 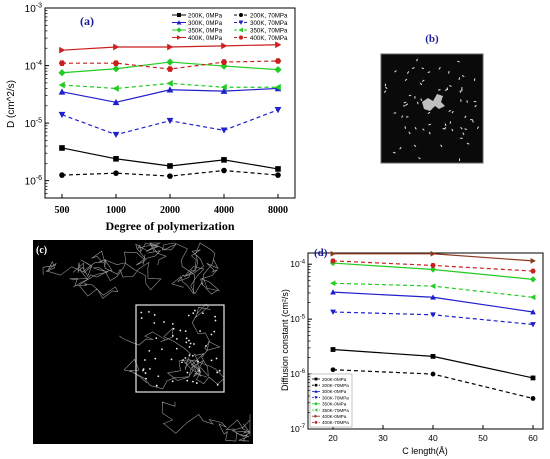 I want to click on panel-d-legend-label: 350K-0MPa, so click(x=334, y=404).